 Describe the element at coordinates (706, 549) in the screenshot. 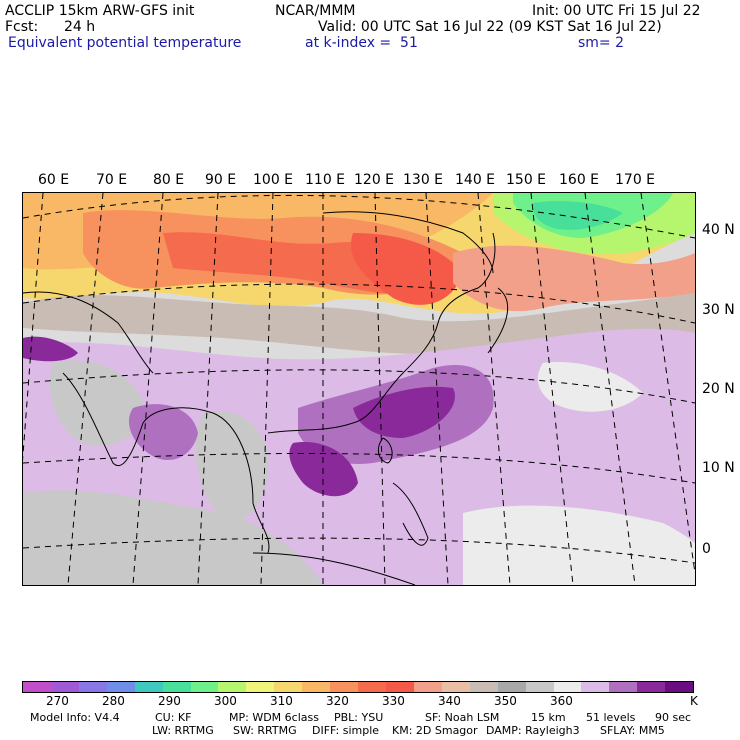

I see `lat-label: 0` at that location.